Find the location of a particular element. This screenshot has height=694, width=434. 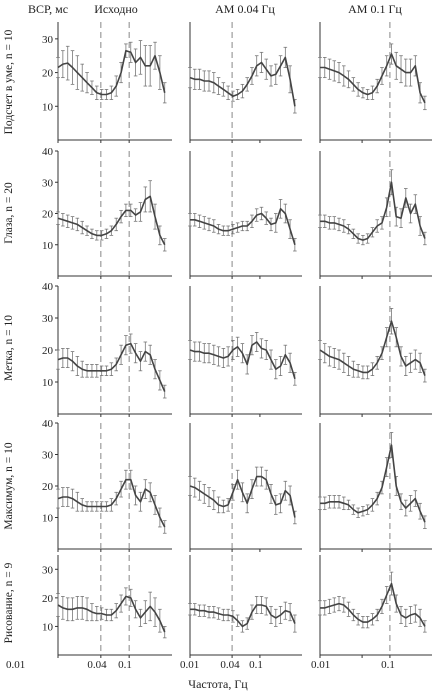

panel-r1-c0-series-line is located at coordinates (111, 220).